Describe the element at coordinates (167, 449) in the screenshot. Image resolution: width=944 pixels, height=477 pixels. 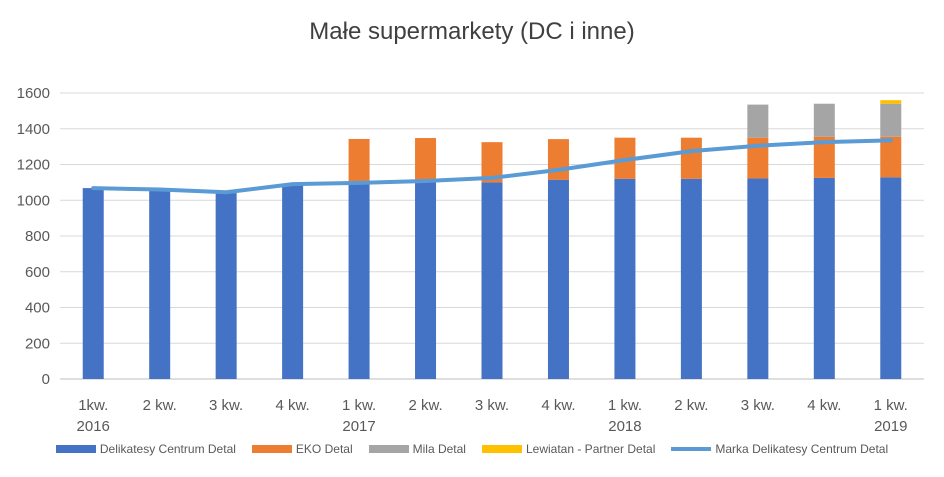
I see `legend-label: Delikatesy Centrum Detal` at that location.